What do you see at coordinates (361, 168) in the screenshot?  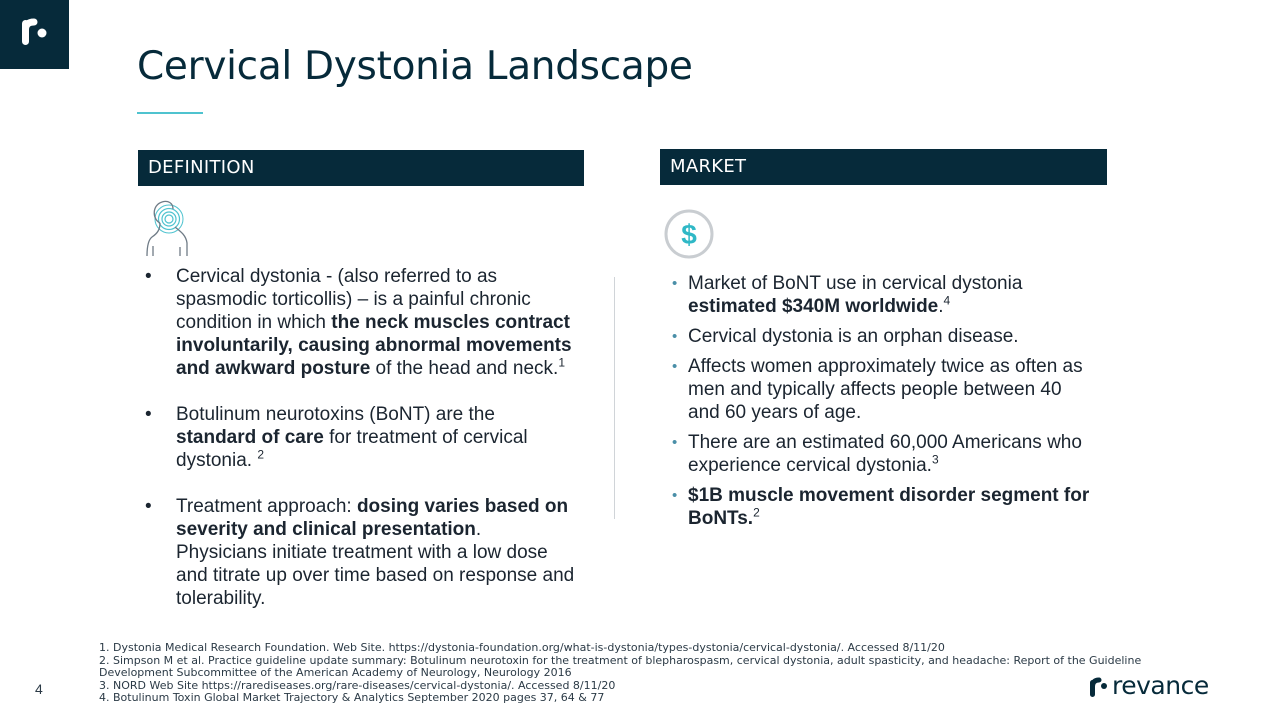 I see `definition-header: DEFINITION` at bounding box center [361, 168].